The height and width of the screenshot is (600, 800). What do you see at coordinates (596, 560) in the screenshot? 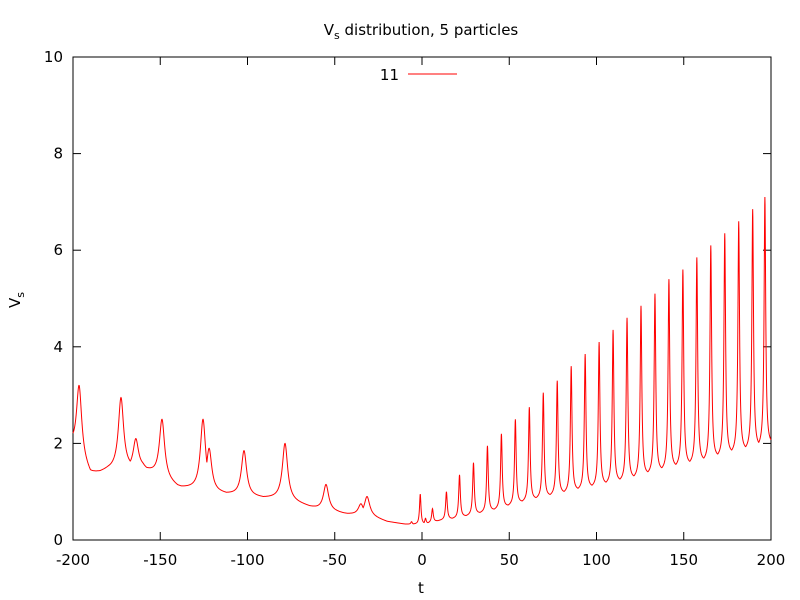
I see `x-tick-label: 100` at bounding box center [596, 560].